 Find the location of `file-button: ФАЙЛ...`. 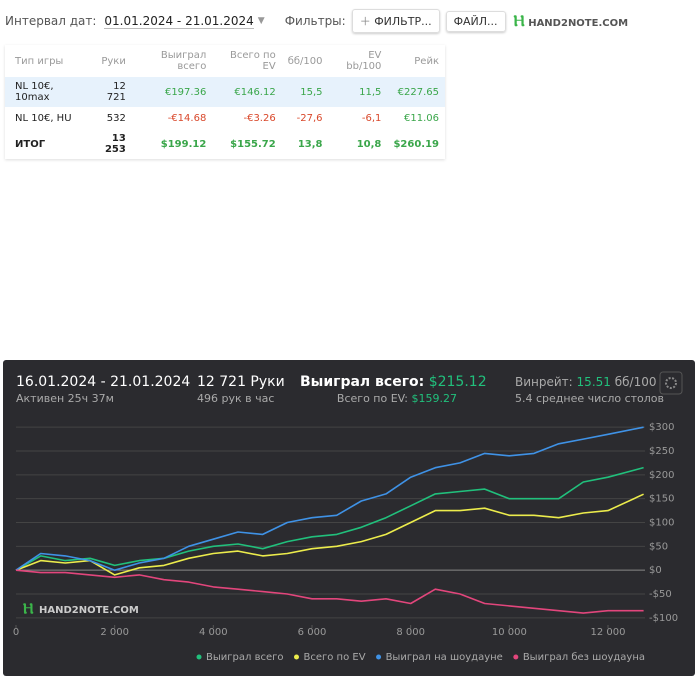

file-button: ФАЙЛ... is located at coordinates (475, 21).